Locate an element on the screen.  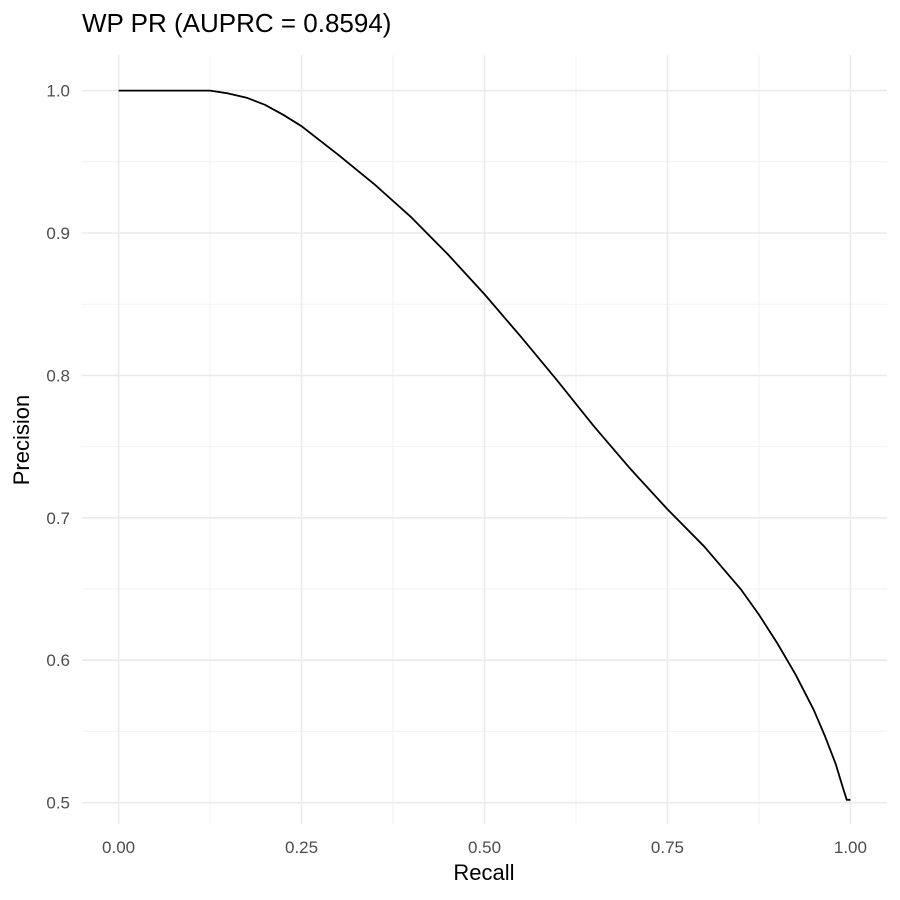
y-tick-label: 0.6 is located at coordinates (58, 660).